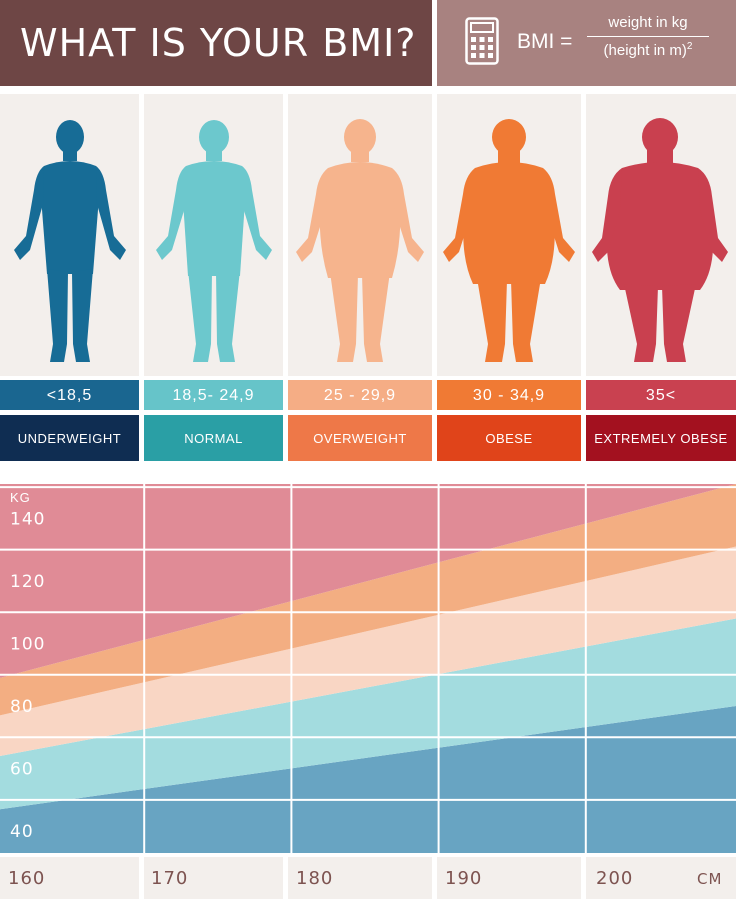  Describe the element at coordinates (22, 707) in the screenshot. I see `y-tick-label: 80` at that location.